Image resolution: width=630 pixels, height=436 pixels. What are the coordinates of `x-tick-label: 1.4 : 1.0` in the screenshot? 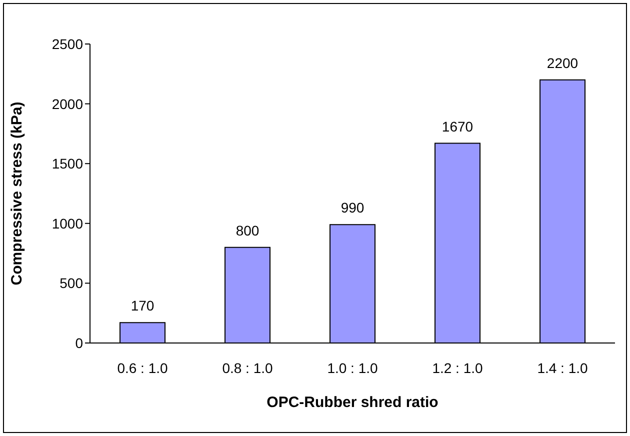 It's located at (562, 368).